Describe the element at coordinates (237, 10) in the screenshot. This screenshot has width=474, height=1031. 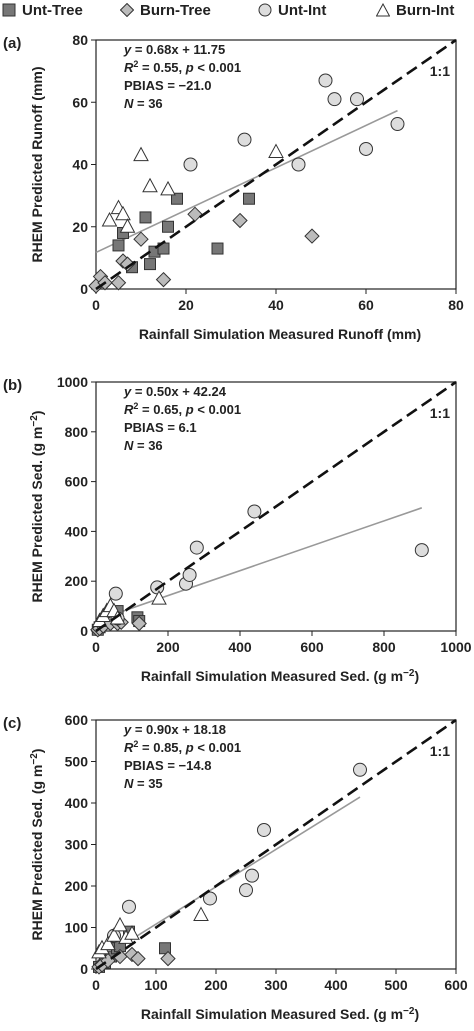
I see `legend: Unt-Tree Burn-Tree Unt-Int Burn-Int` at that location.